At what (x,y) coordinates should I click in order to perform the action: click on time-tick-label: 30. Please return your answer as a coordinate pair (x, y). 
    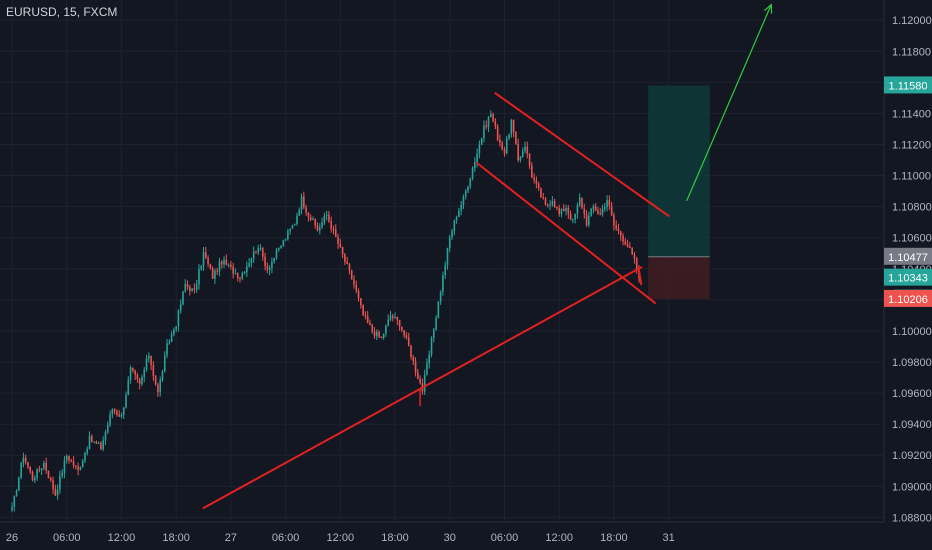
    Looking at the image, I should click on (450, 538).